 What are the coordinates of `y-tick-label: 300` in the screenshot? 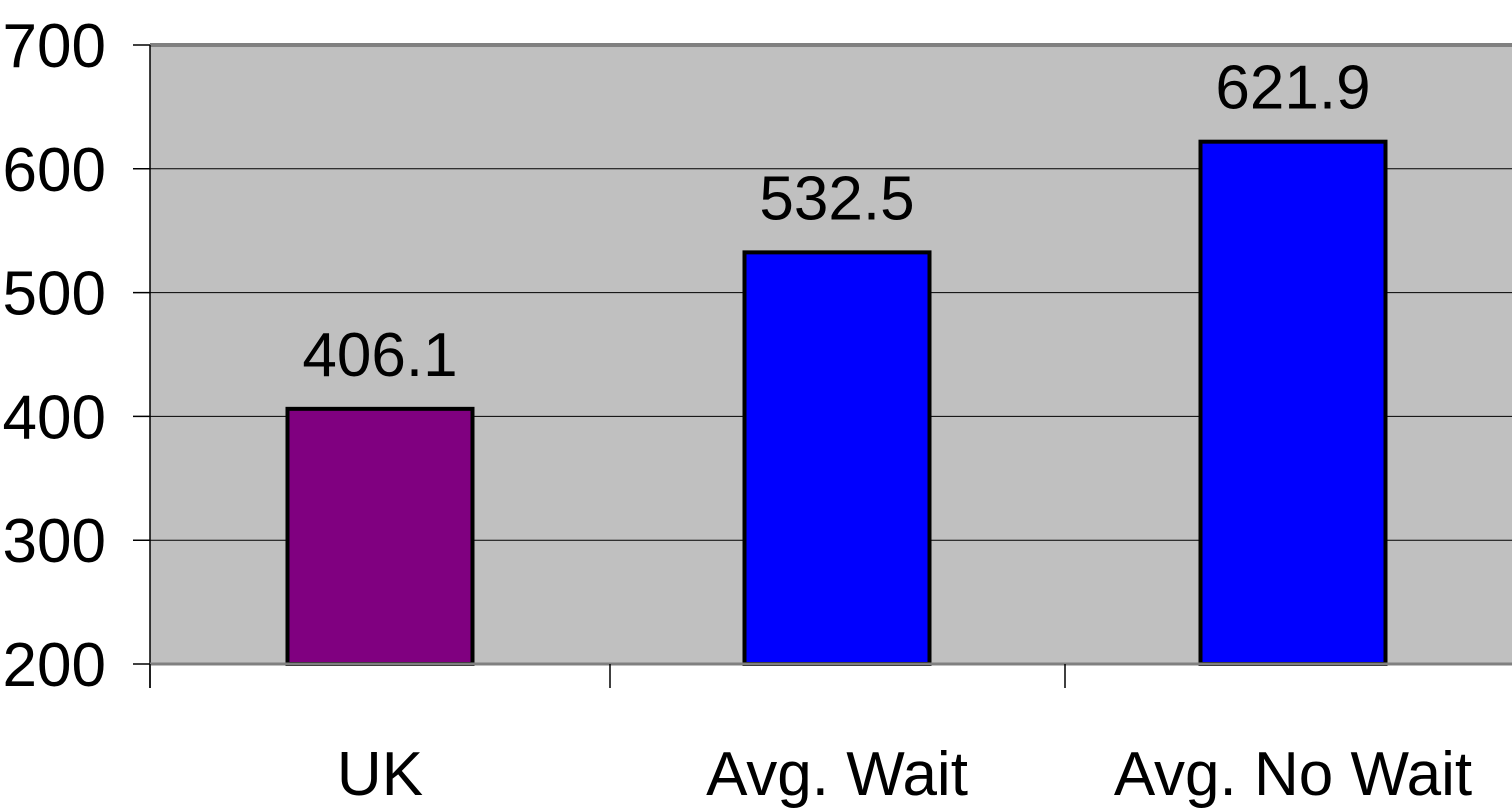 It's located at (54, 541).